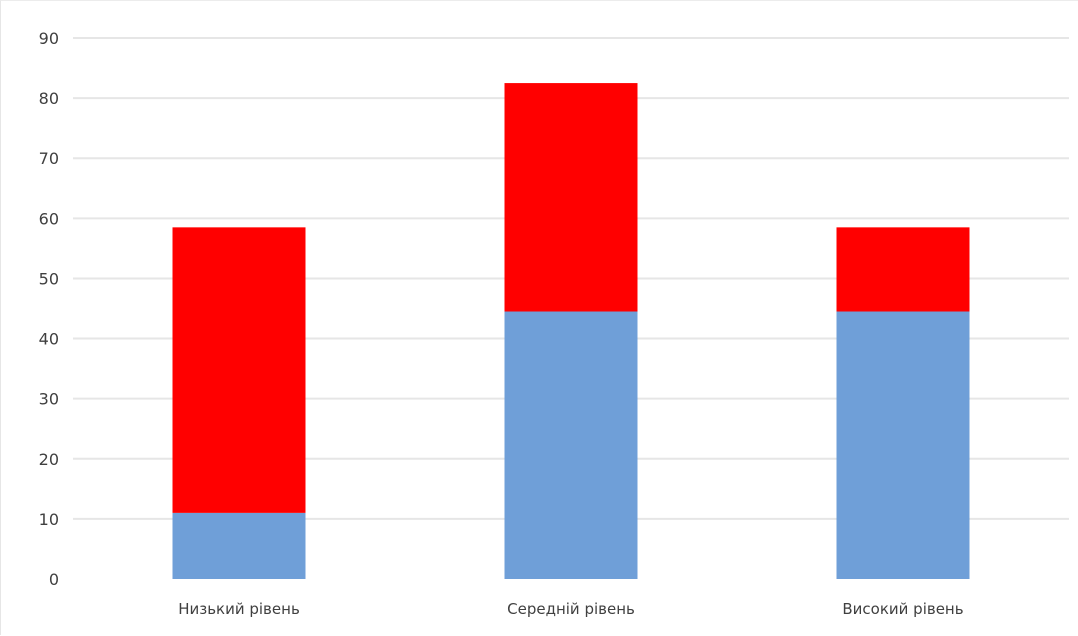  Describe the element at coordinates (49, 519) in the screenshot. I see `y-tick-label: 10` at that location.